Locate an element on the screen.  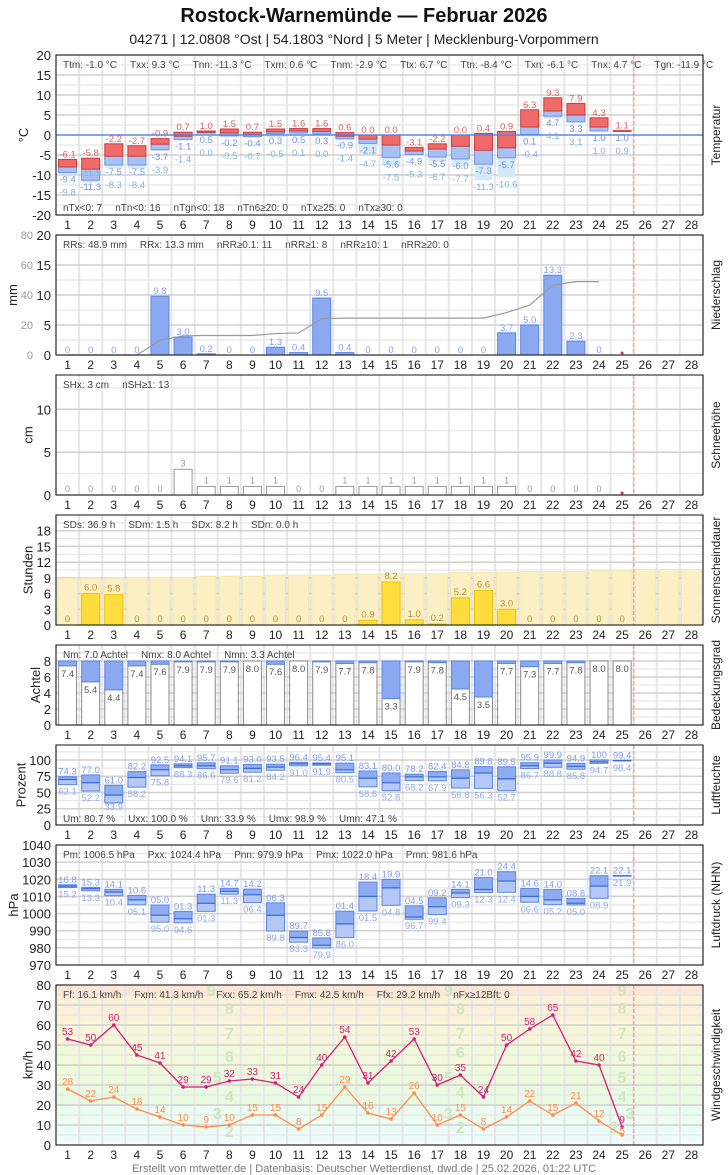
tmax-label: 0.7 is located at coordinates (182, 127).